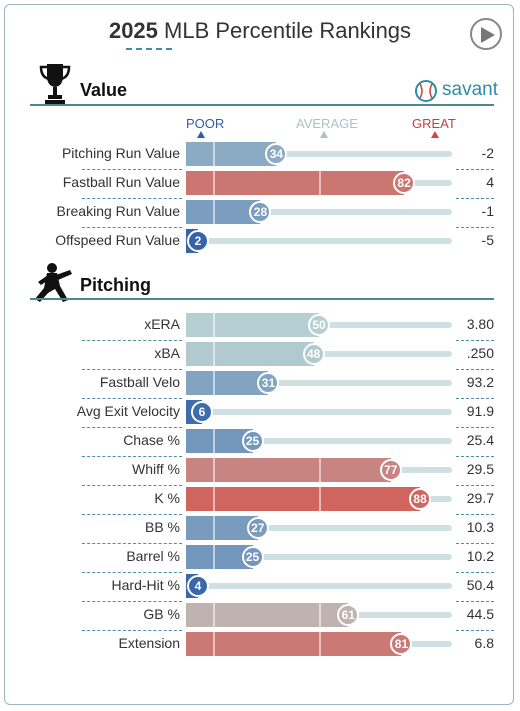 The height and width of the screenshot is (711, 520). I want to click on metric-value: 4, so click(490, 182).